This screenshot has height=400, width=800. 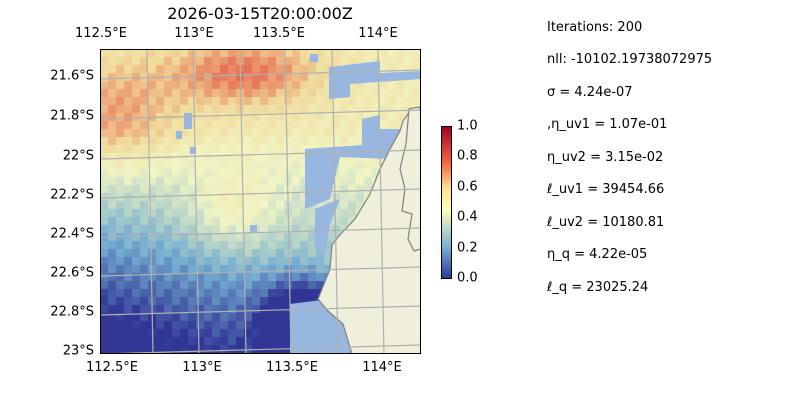 I want to click on lat-tick: 21.6°S, so click(x=72, y=76).